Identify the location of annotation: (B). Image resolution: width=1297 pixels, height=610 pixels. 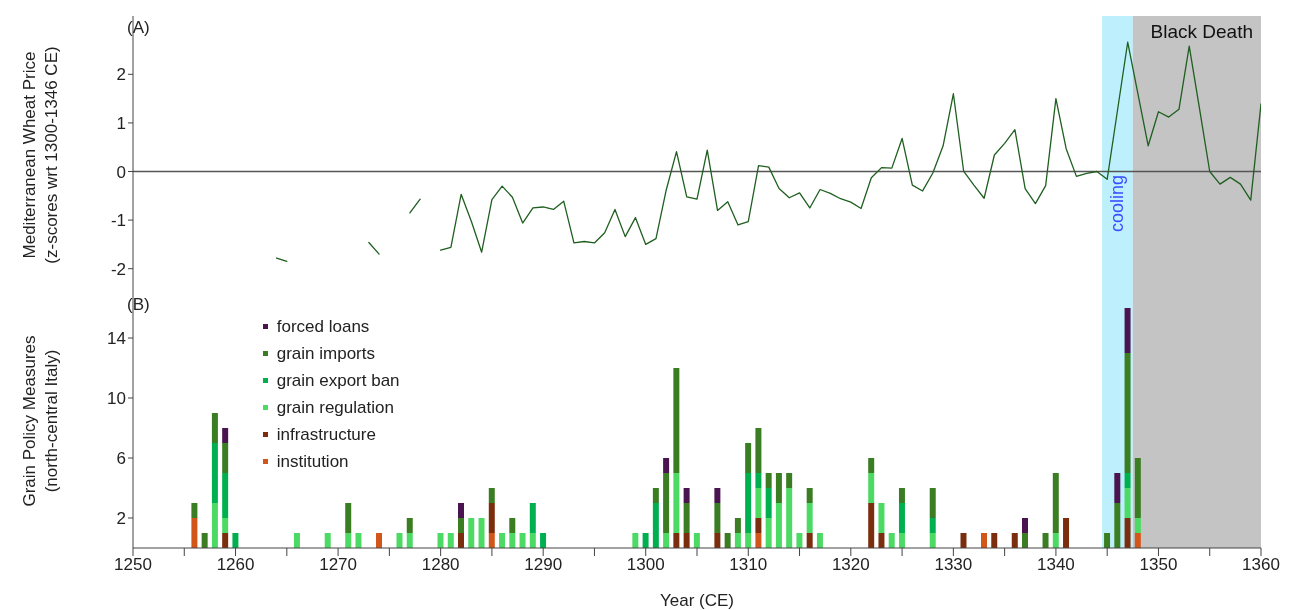
(138, 305).